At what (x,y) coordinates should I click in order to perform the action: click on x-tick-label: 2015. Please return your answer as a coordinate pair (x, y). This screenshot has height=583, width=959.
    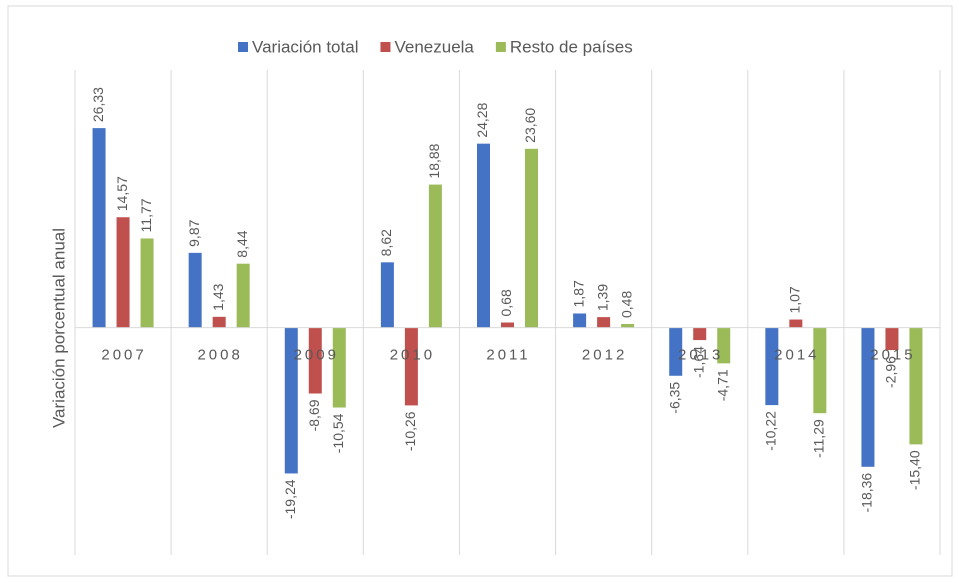
    Looking at the image, I should click on (892, 355).